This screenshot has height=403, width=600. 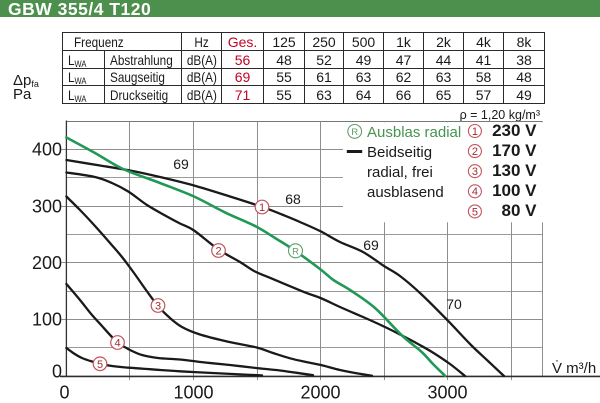 I want to click on svg-text: 130 V, so click(x=514, y=170).